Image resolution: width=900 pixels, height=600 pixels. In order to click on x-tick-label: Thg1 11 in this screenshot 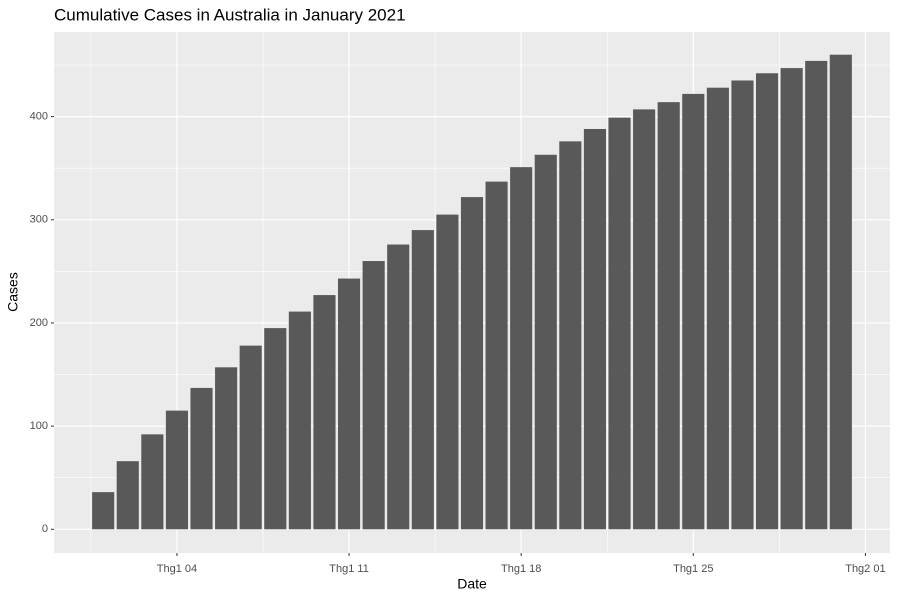, I will do `click(349, 569)`.